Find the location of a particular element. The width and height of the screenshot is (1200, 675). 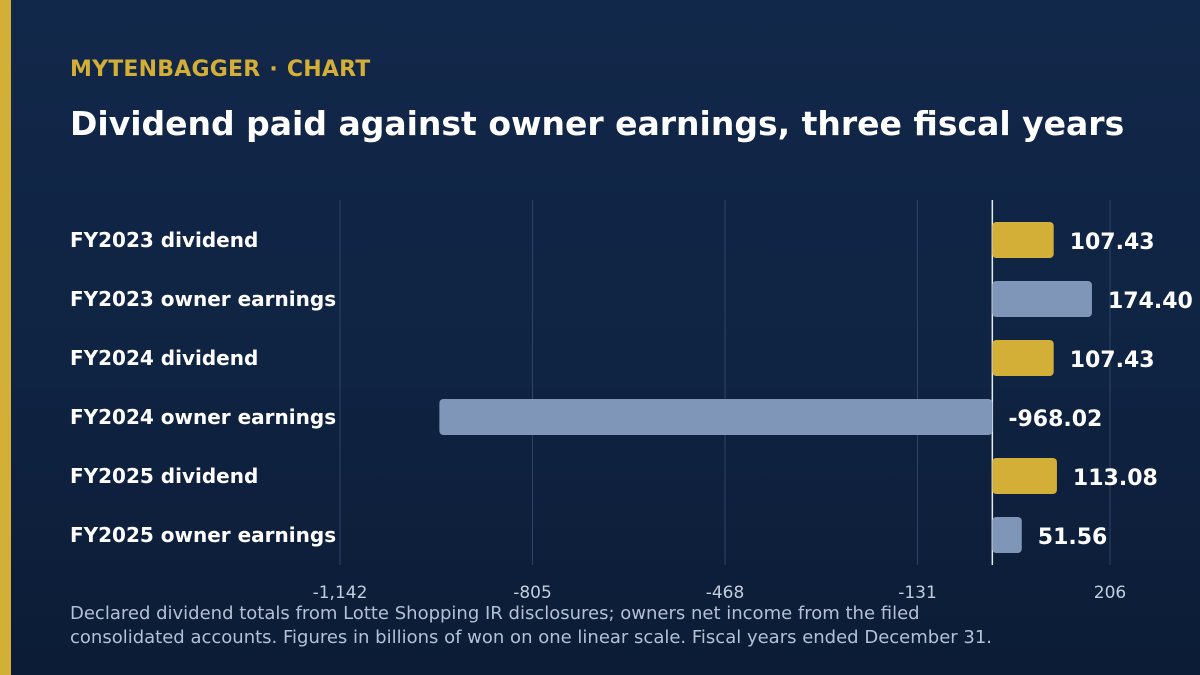

brand-kicker: MYTENBAGGER · CHART is located at coordinates (220, 69).